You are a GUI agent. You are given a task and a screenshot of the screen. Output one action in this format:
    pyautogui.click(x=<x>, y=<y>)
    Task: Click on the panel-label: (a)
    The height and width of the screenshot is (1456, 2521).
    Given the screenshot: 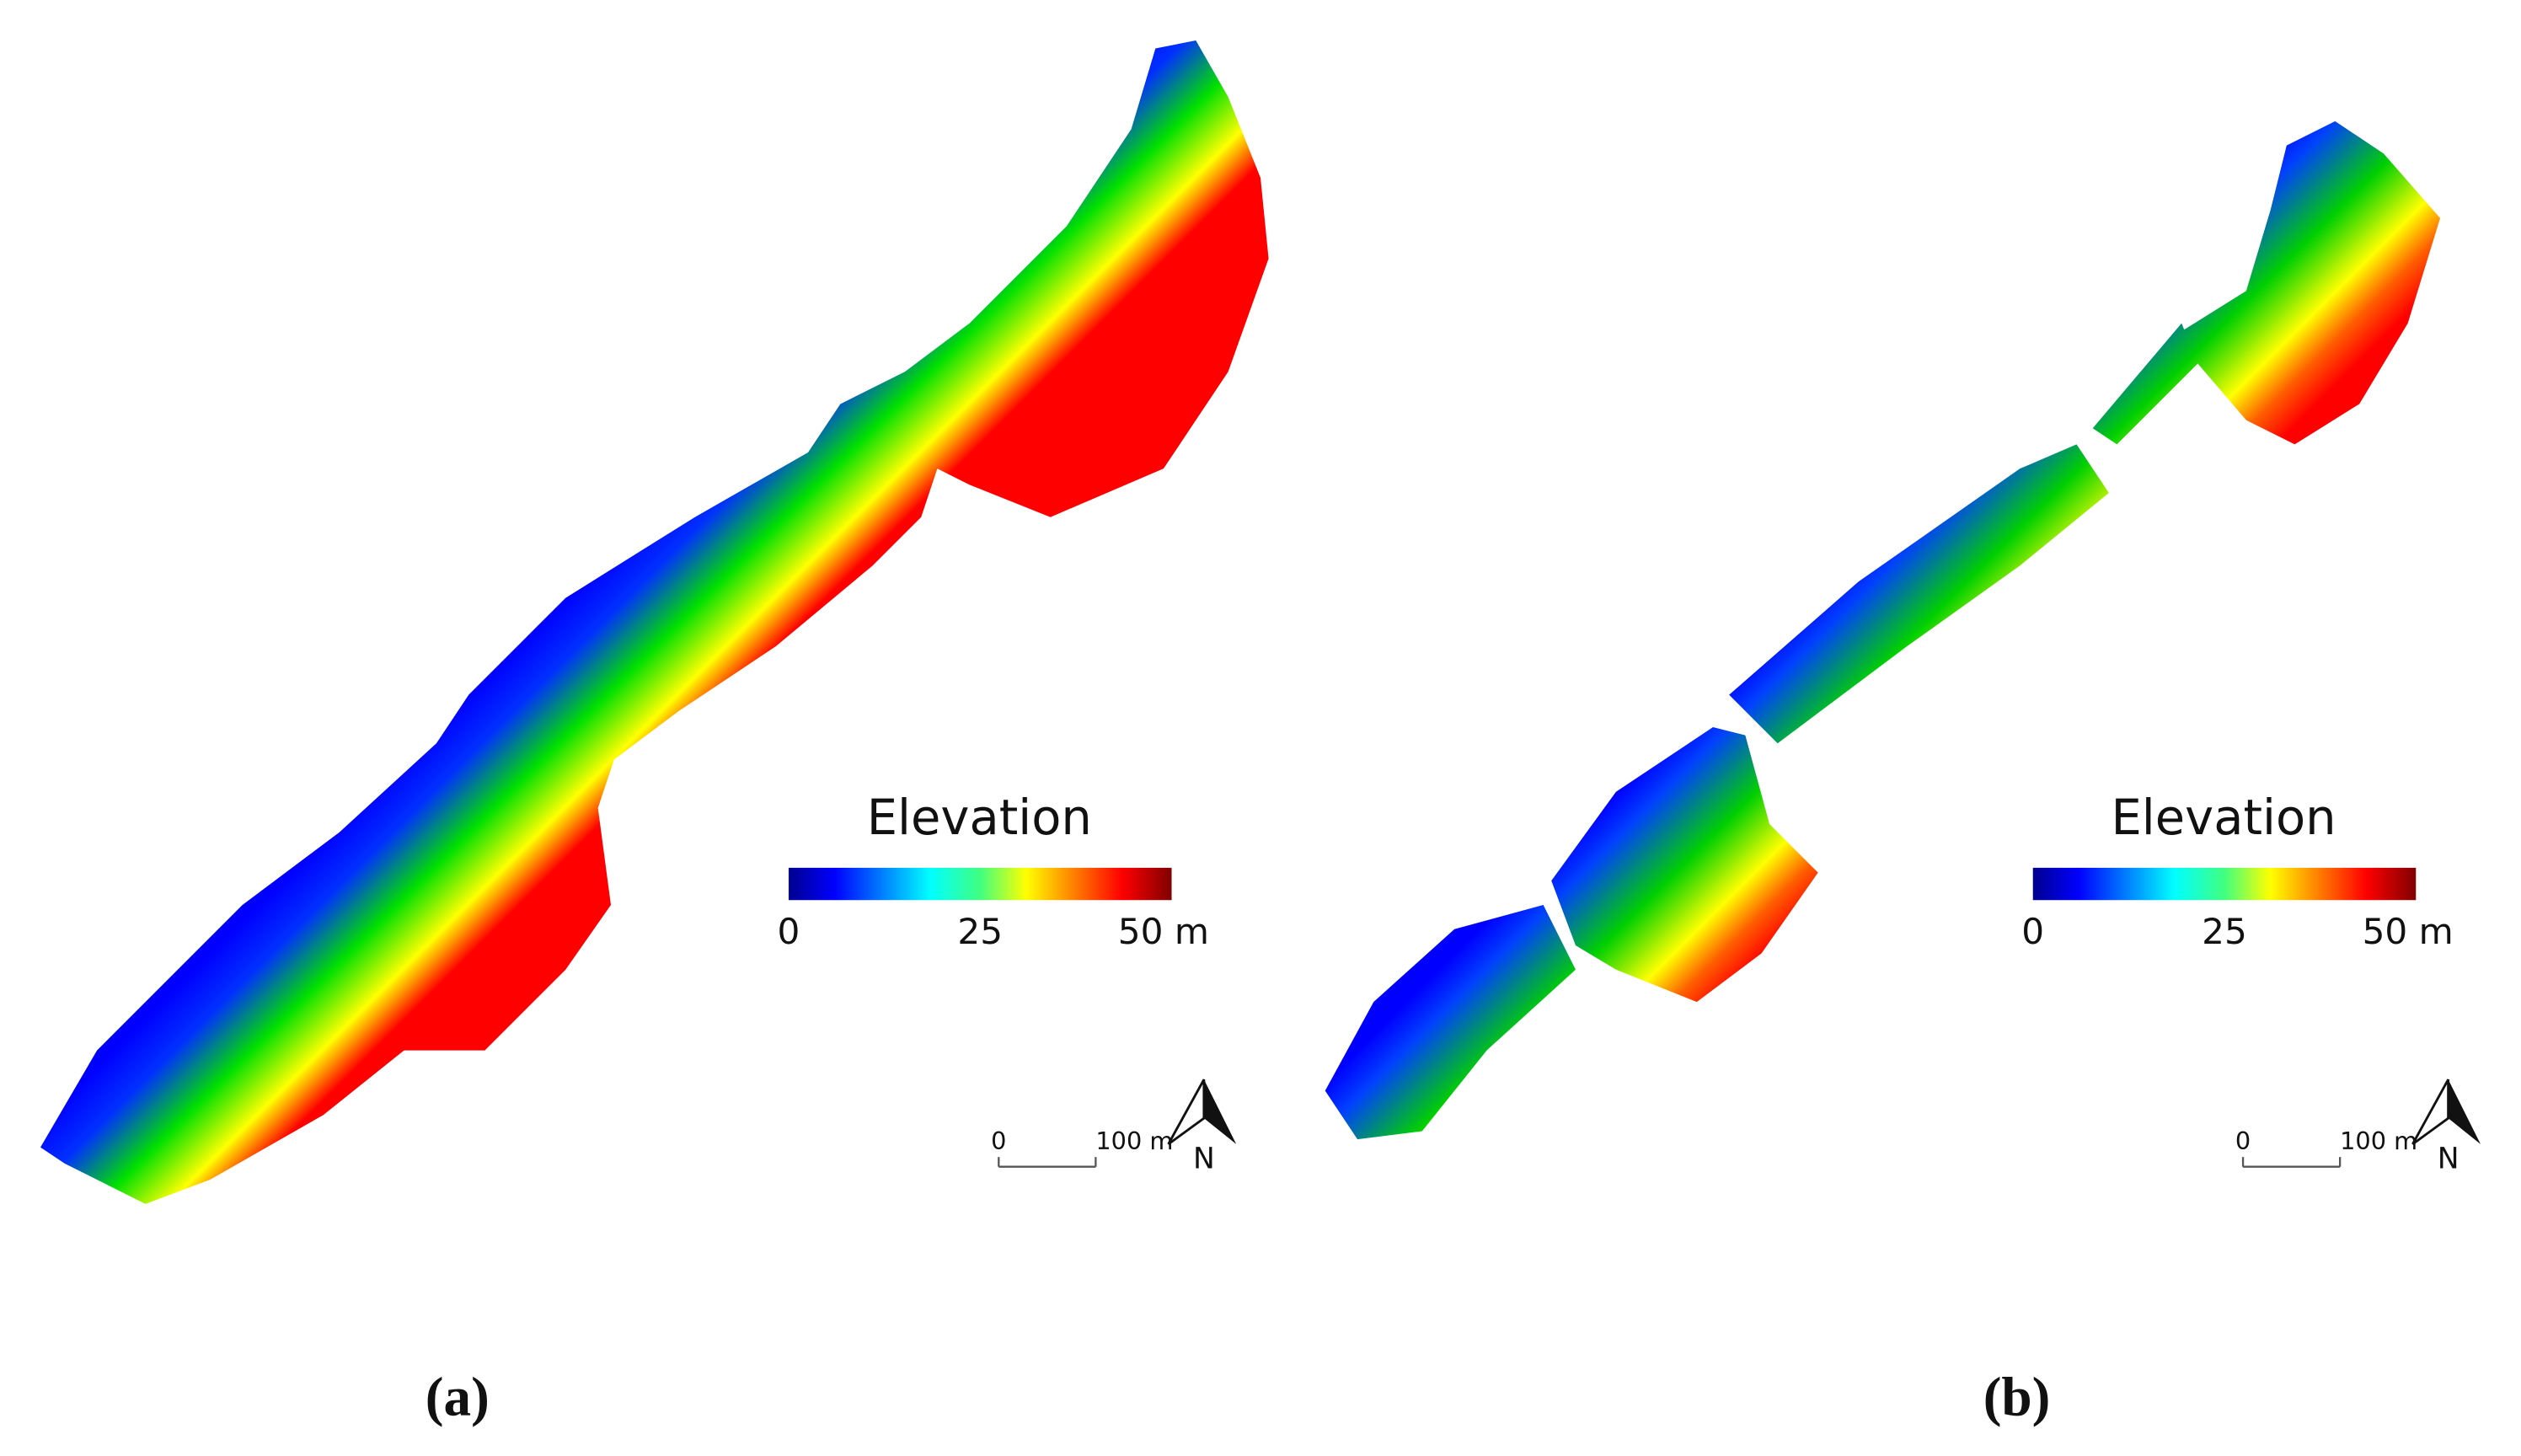 What is the action you would take?
    pyautogui.click(x=458, y=1398)
    